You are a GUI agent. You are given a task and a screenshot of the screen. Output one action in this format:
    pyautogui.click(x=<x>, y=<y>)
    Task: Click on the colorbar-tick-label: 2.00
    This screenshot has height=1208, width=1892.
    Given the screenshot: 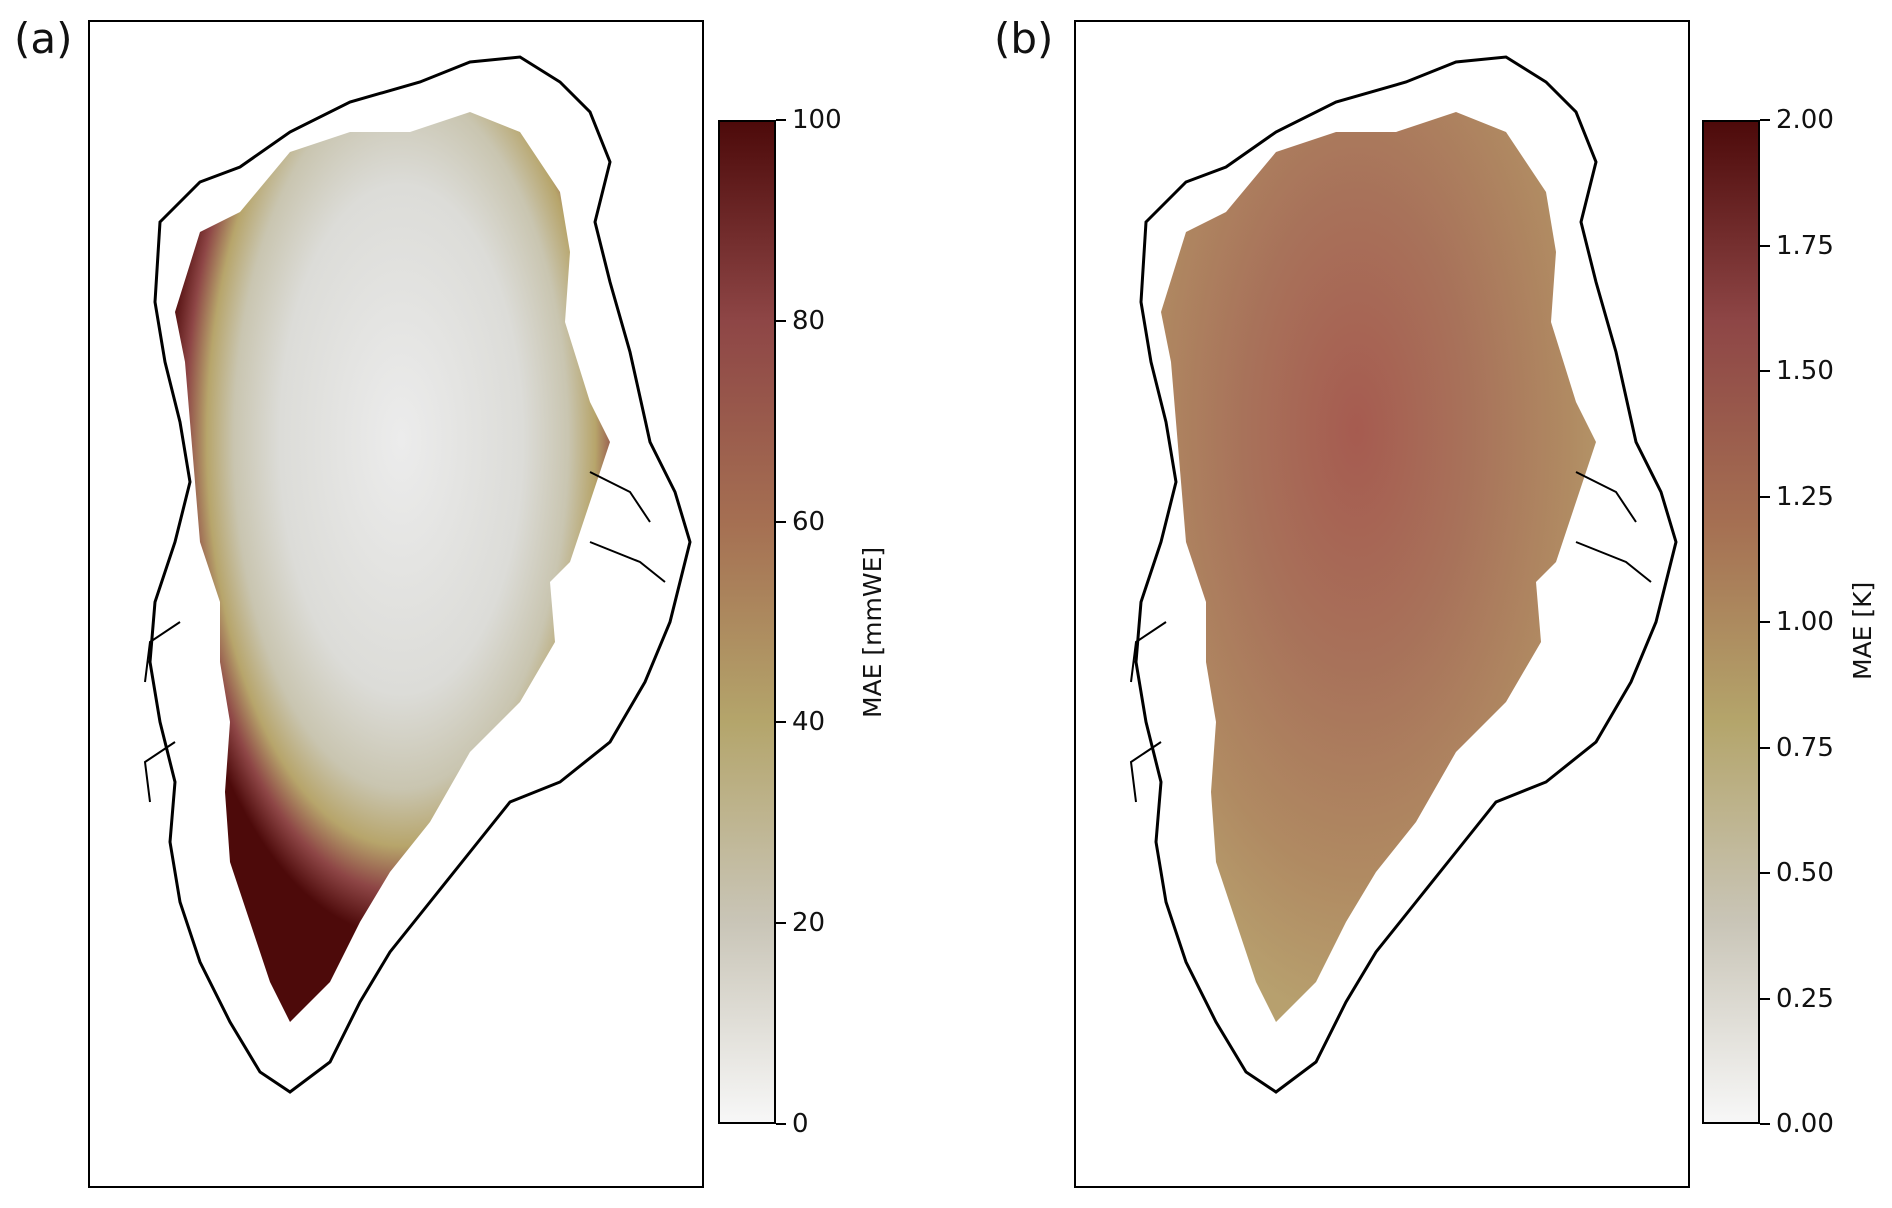 What is the action you would take?
    pyautogui.click(x=1805, y=120)
    